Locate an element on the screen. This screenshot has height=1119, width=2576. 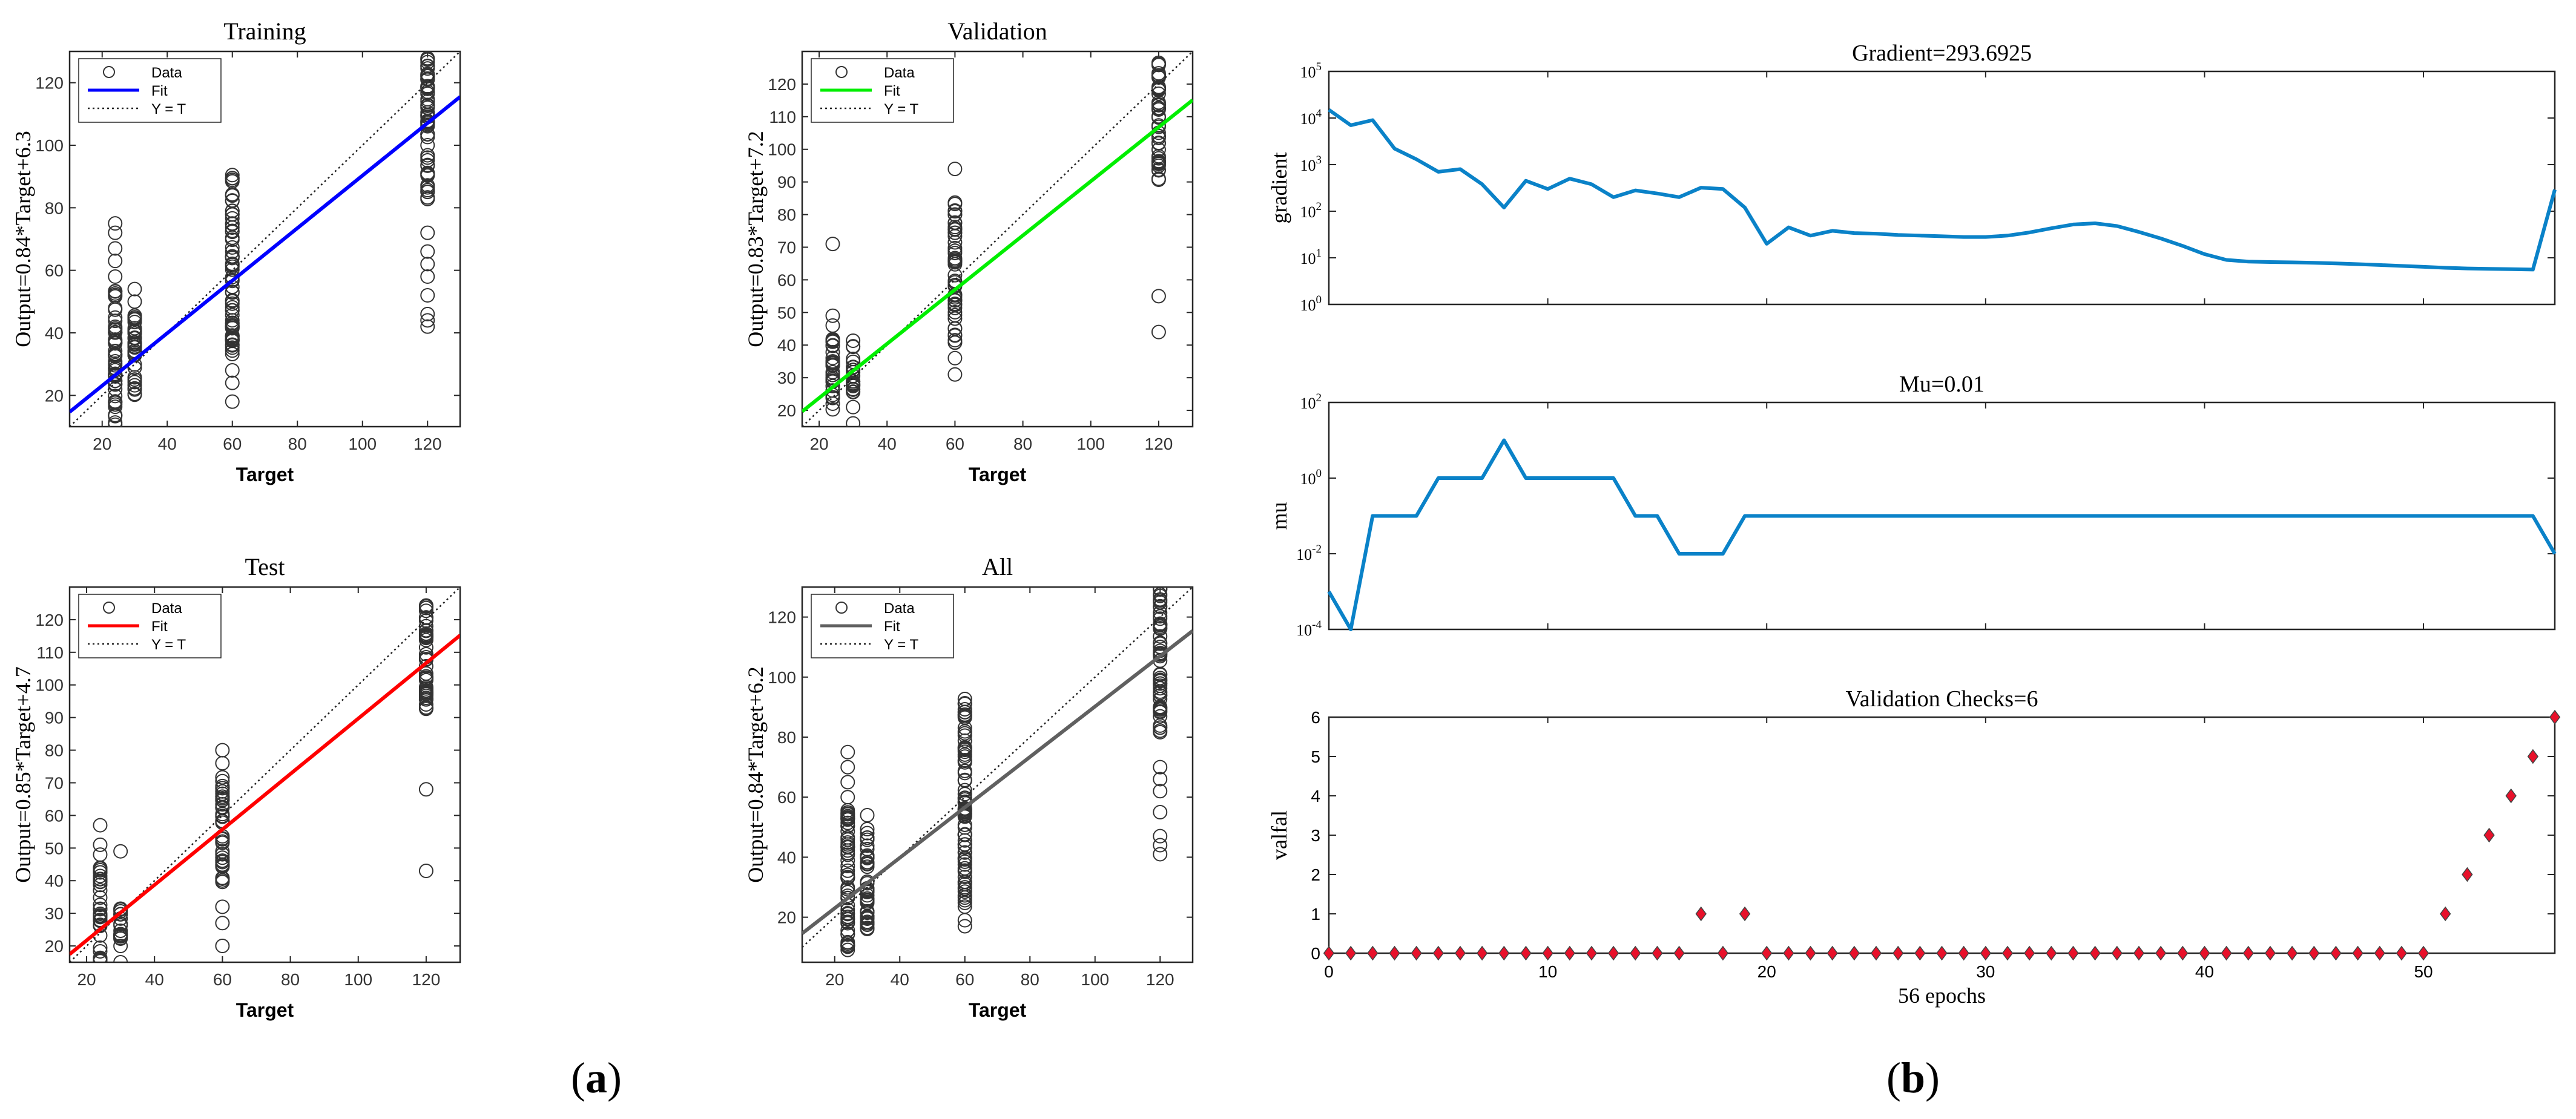
x-tick-label: 20 is located at coordinates (818, 444).